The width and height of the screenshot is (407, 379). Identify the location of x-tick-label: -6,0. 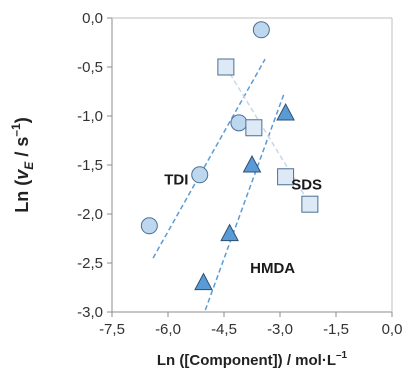
(168, 329).